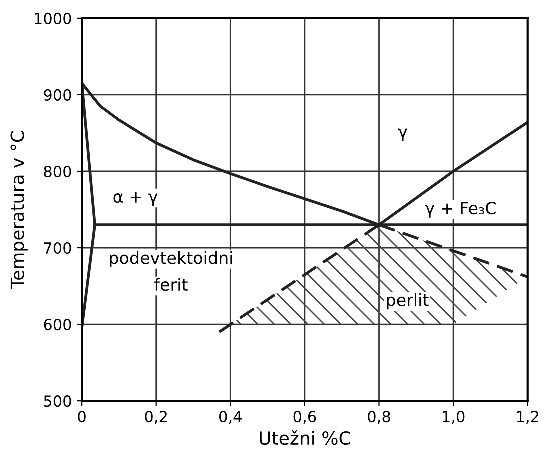 The width and height of the screenshot is (547, 461). What do you see at coordinates (454, 417) in the screenshot?
I see `x-tick-label: 1,0` at bounding box center [454, 417].